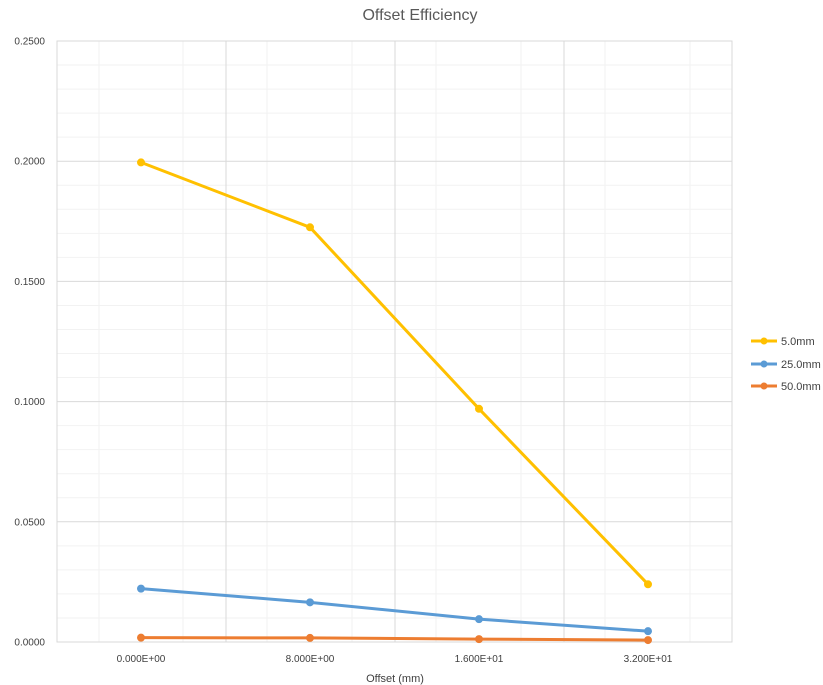 This screenshot has height=685, width=823. Describe the element at coordinates (29, 643) in the screenshot. I see `y-tick-label: 0.0000` at that location.